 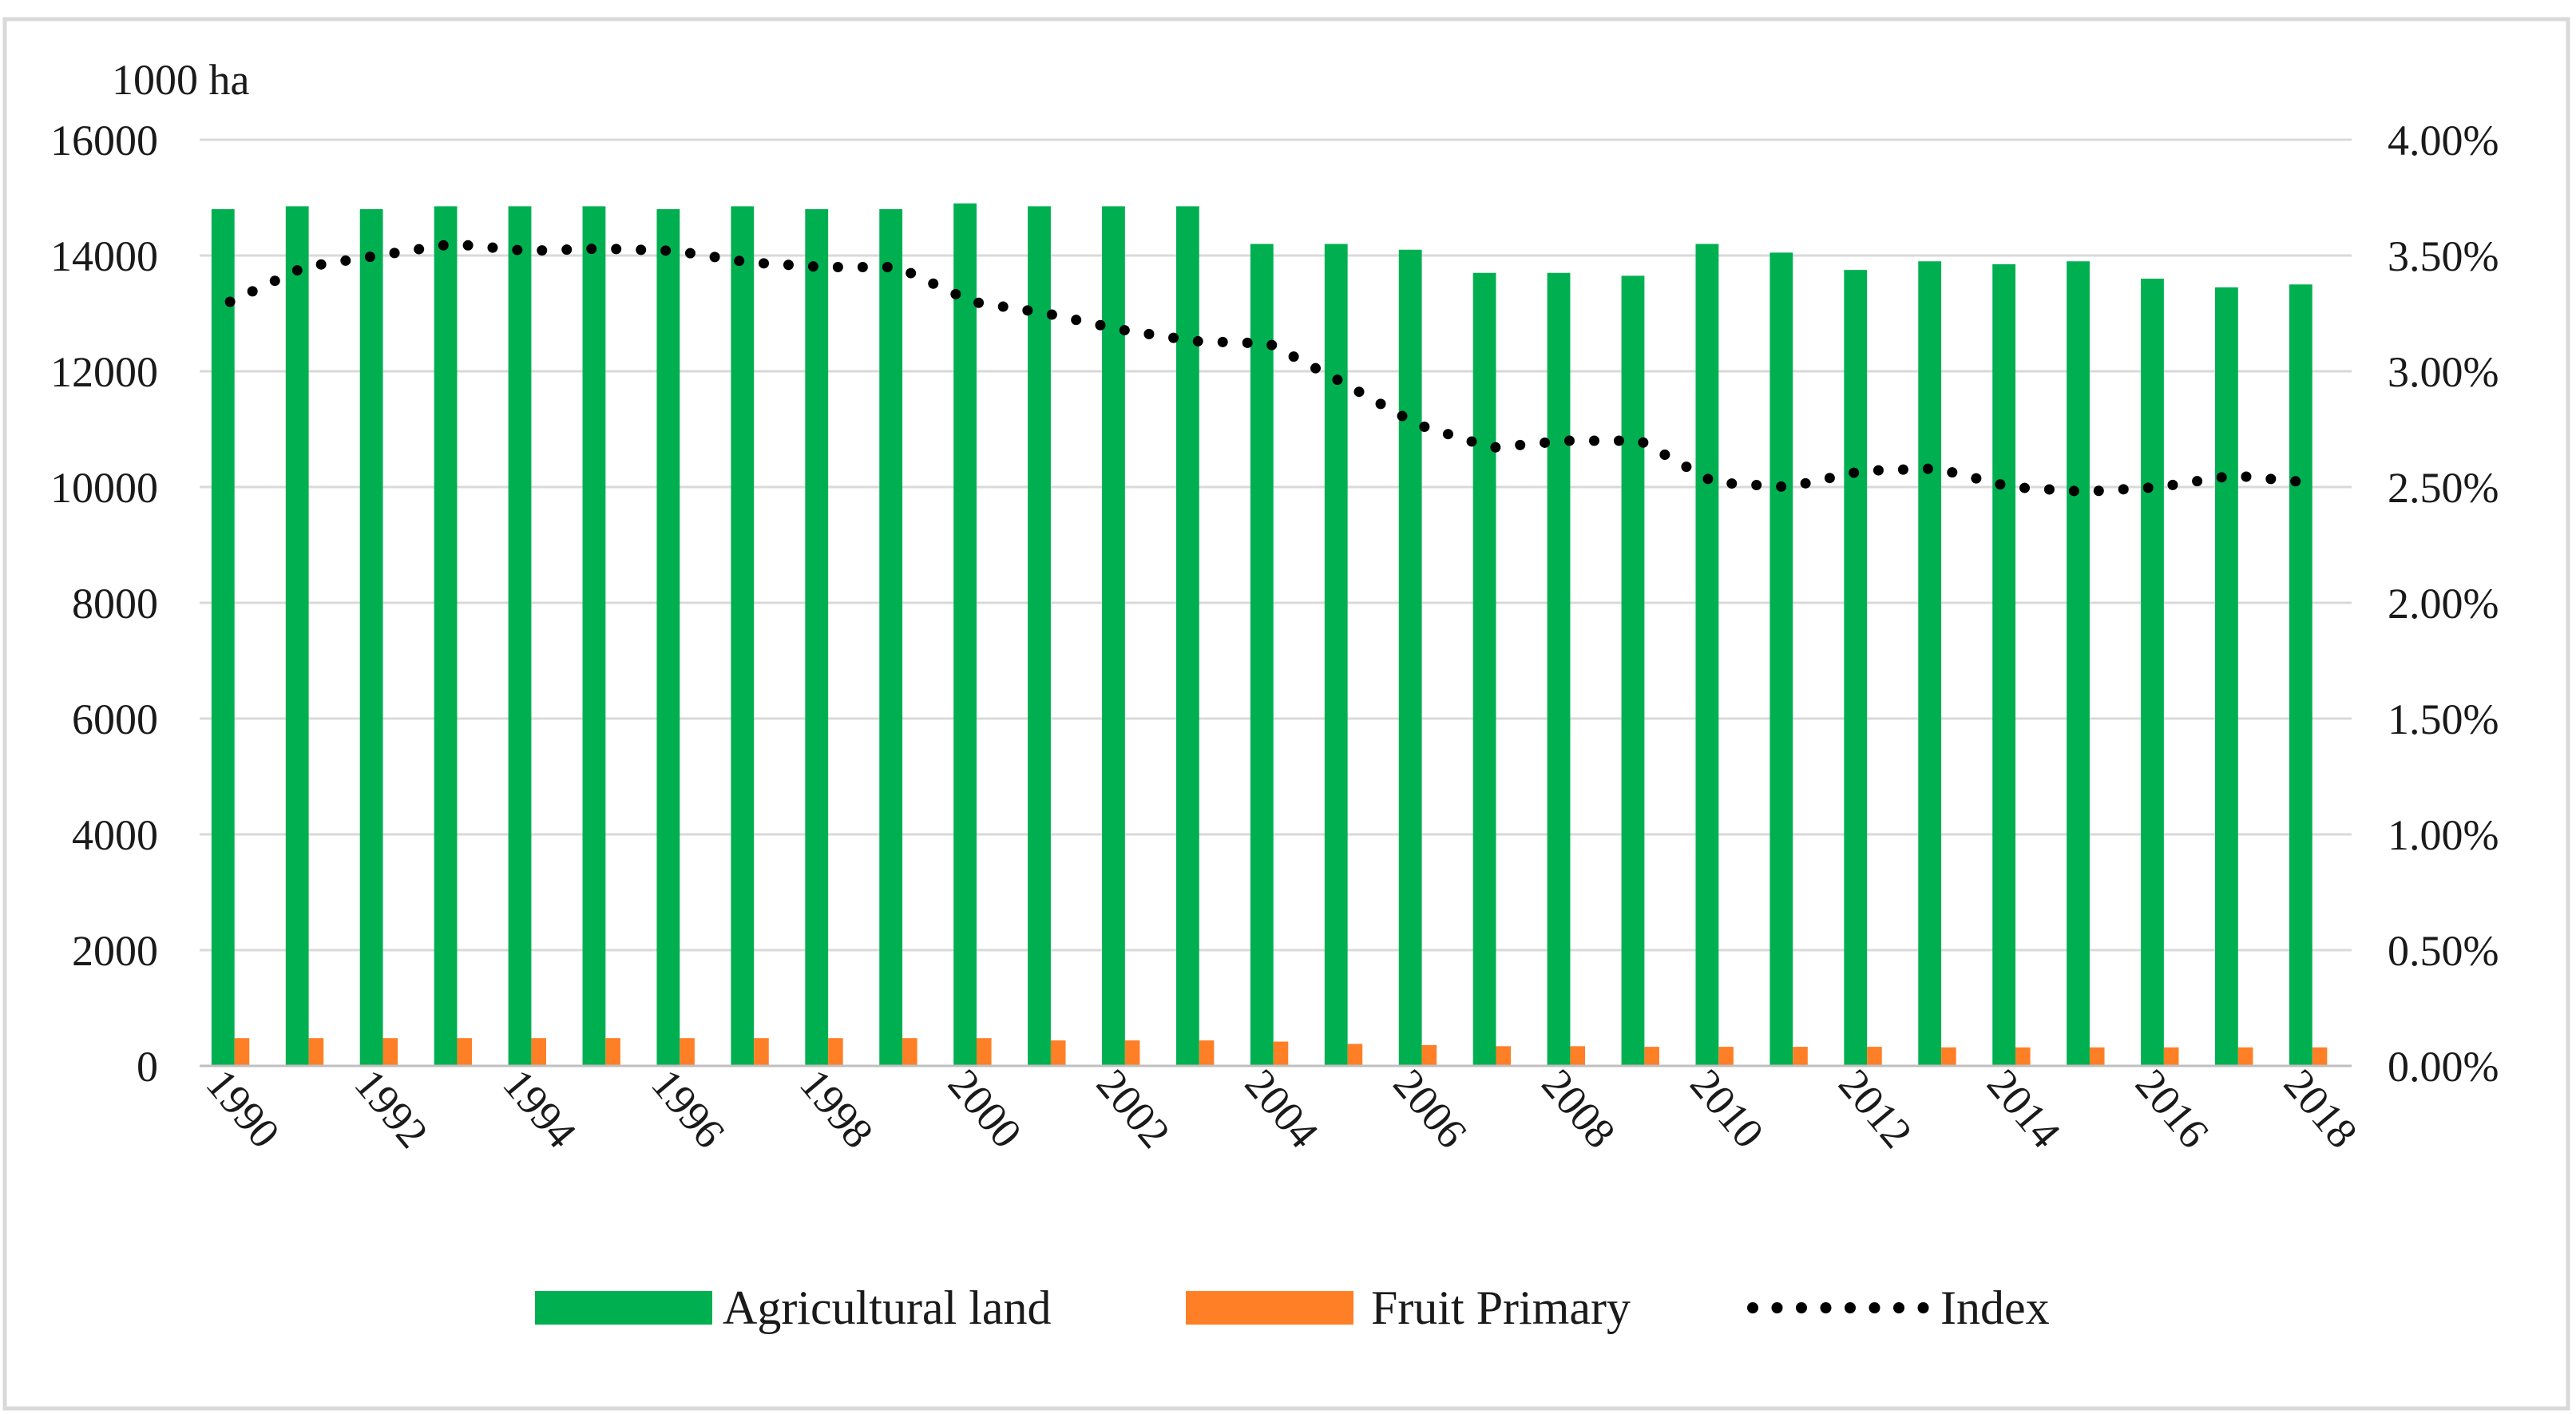 What do you see at coordinates (104, 256) in the screenshot?
I see `y-tick-label: 14000` at bounding box center [104, 256].